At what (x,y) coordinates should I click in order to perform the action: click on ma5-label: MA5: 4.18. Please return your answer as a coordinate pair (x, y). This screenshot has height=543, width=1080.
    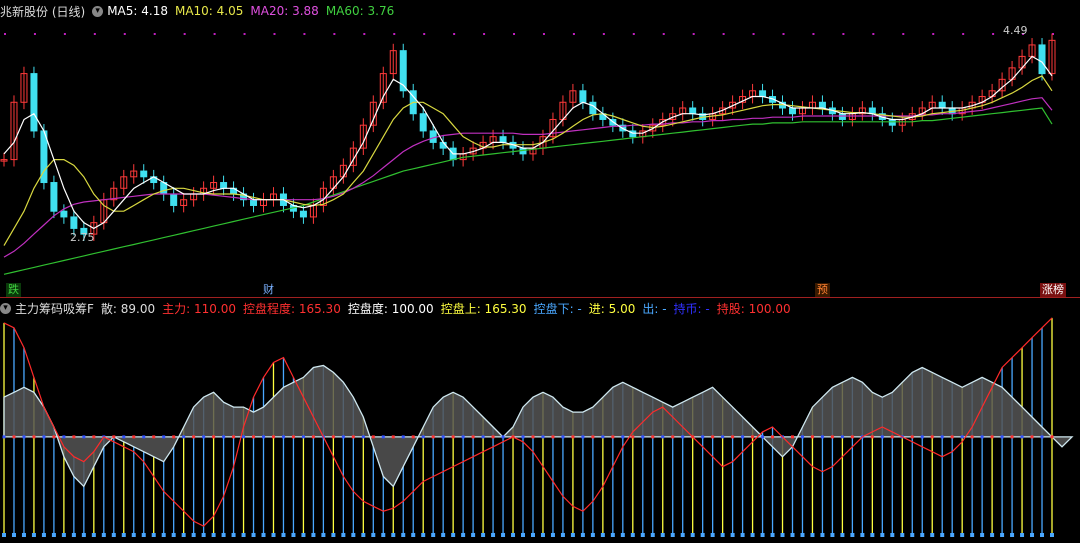
    Looking at the image, I should click on (137, 11).